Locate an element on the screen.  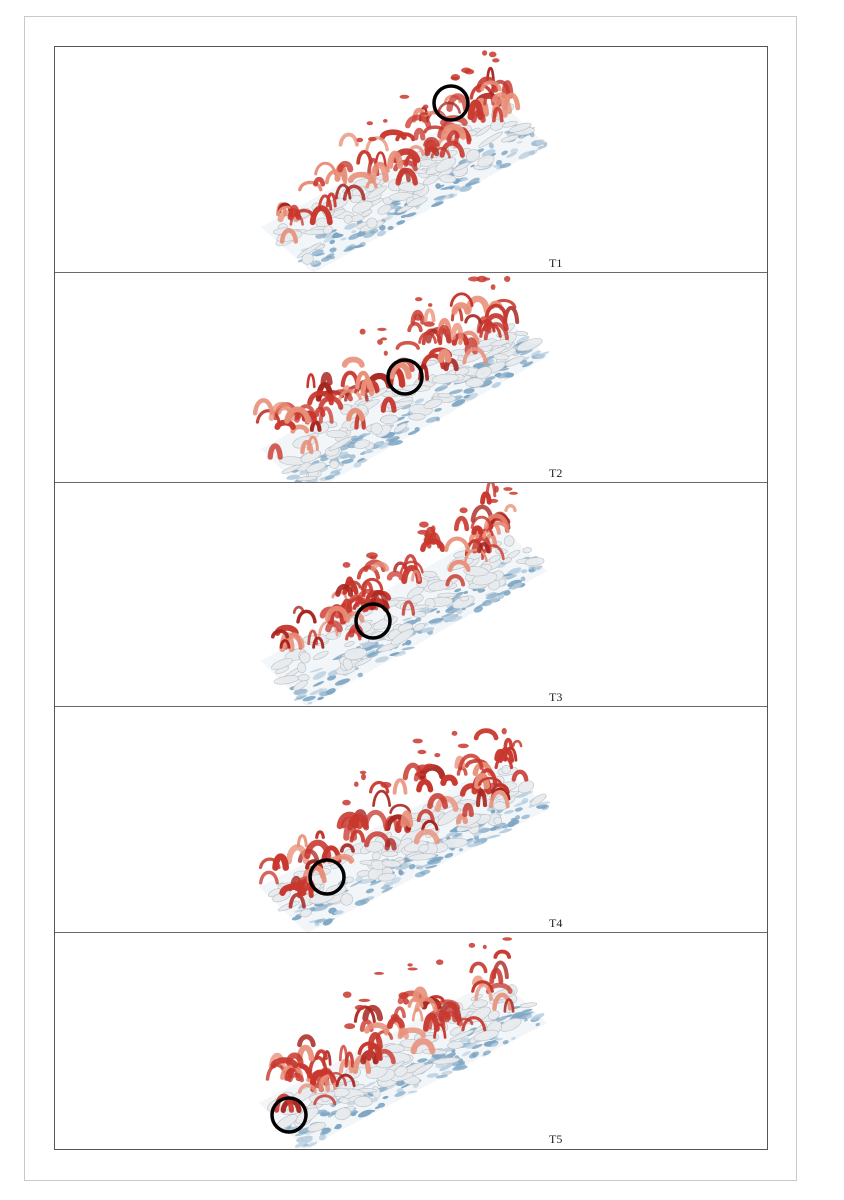
panel-label-t5: T5 is located at coordinates (556, 1139).